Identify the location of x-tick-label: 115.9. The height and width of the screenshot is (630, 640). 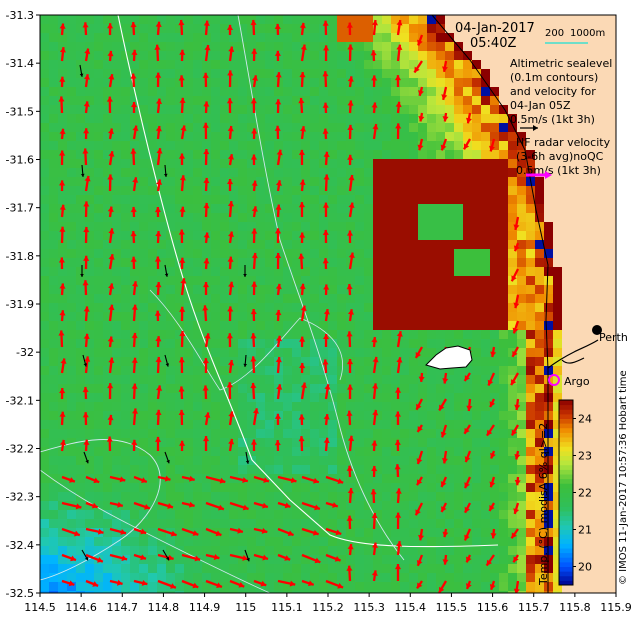
(616, 607).